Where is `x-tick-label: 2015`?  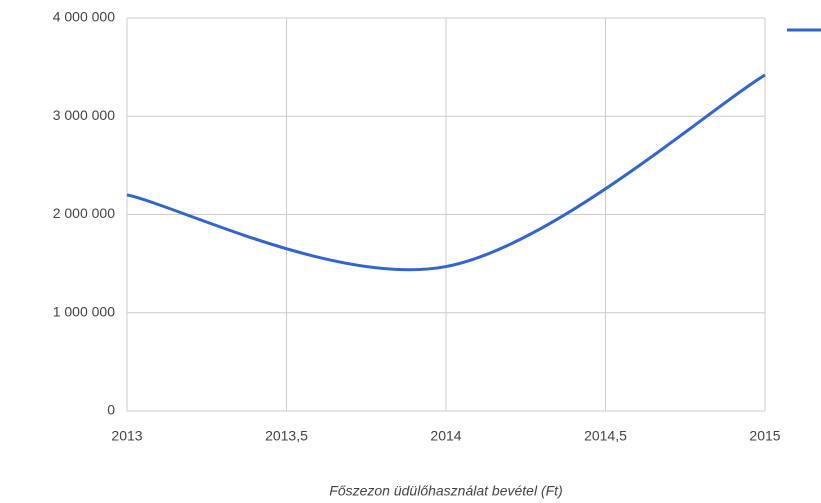 x-tick-label: 2015 is located at coordinates (764, 436).